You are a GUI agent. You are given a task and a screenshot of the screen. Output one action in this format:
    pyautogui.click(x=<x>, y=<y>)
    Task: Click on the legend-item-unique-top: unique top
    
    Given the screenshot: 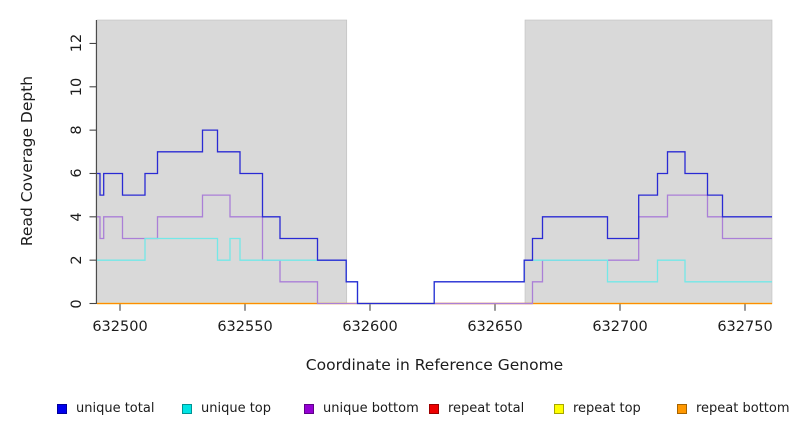 What is the action you would take?
    pyautogui.click(x=226, y=408)
    